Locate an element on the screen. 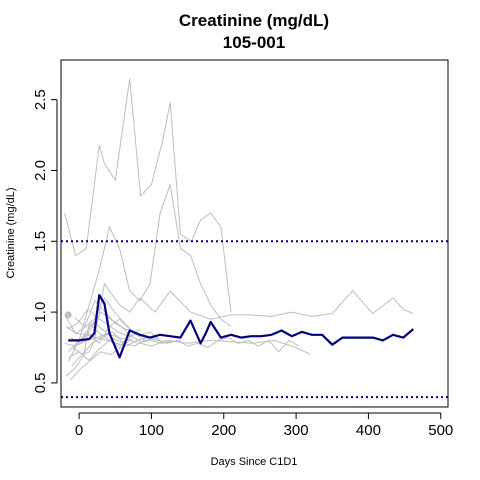 Image resolution: width=480 pixels, height=480 pixels. y-tick-label: 1.5 is located at coordinates (40, 241).